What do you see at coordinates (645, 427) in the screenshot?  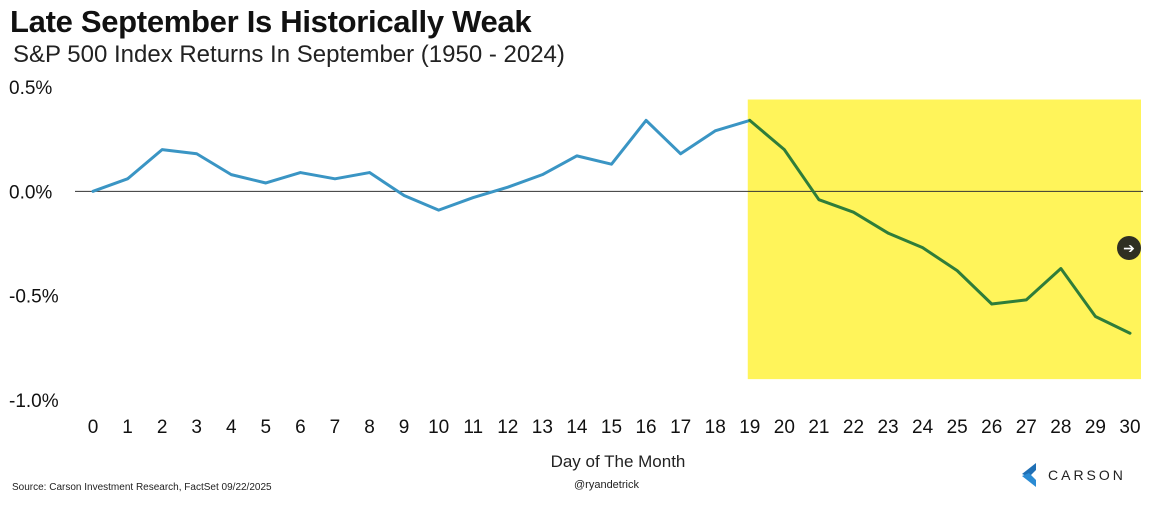 I see `x-tick-label: 16` at bounding box center [645, 427].